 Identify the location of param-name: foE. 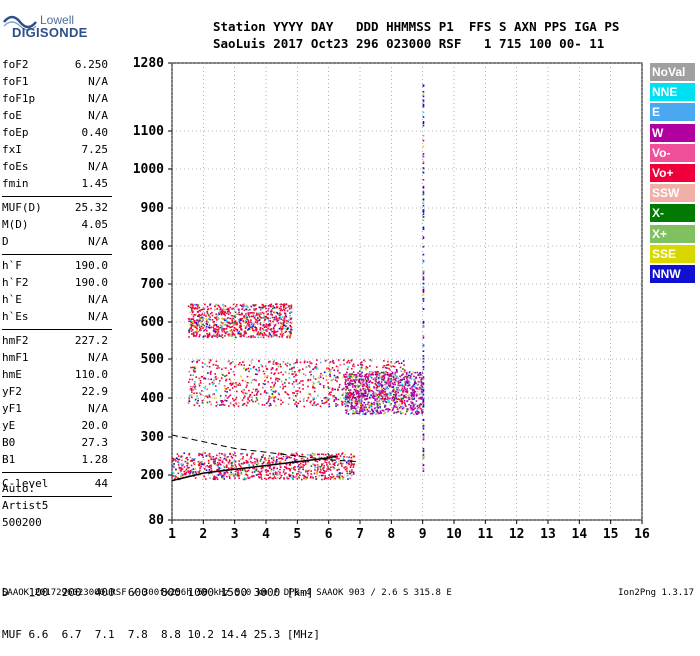
(12, 115).